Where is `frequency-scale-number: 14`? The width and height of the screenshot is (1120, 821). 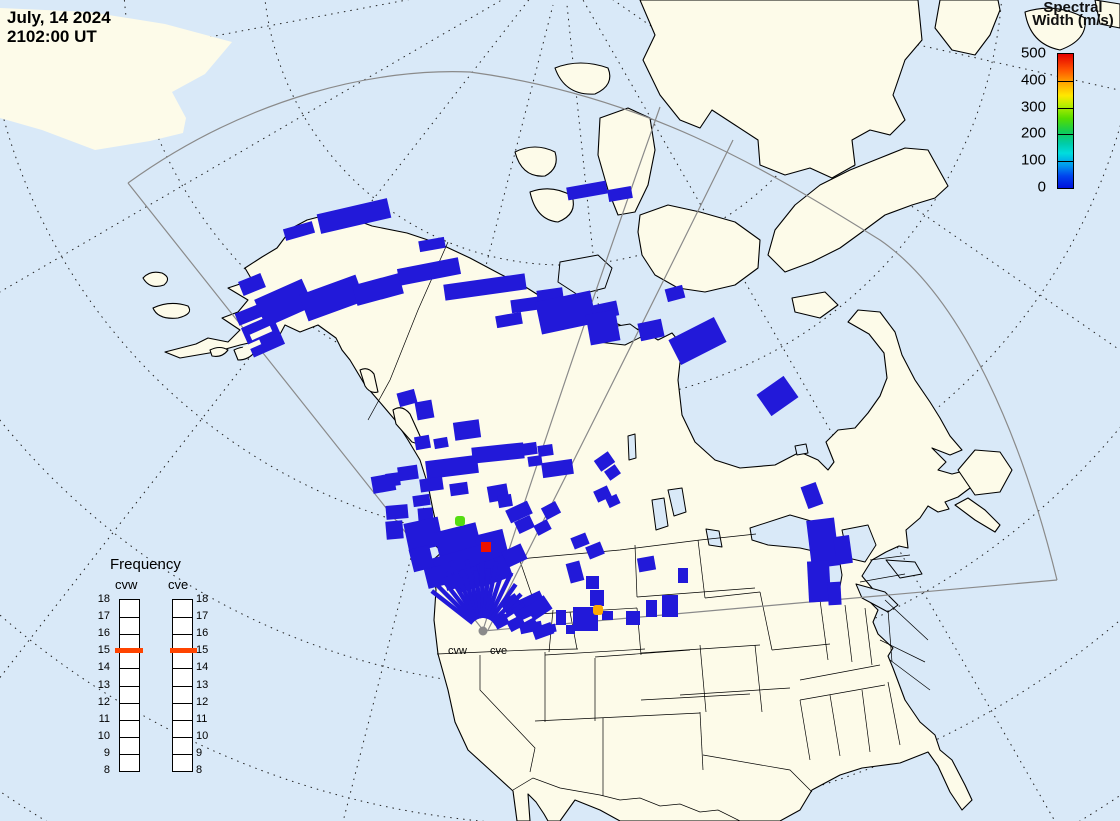 frequency-scale-number: 14 is located at coordinates (103, 667).